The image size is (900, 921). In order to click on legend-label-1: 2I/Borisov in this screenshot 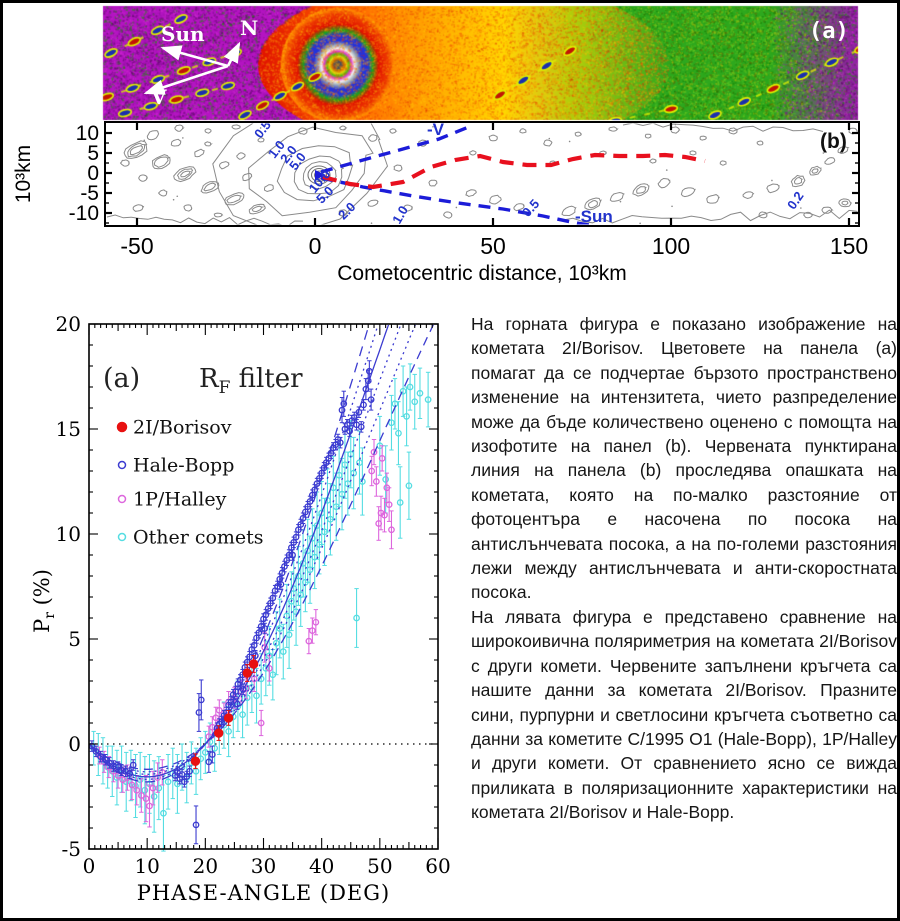, I will do `click(182, 428)`.